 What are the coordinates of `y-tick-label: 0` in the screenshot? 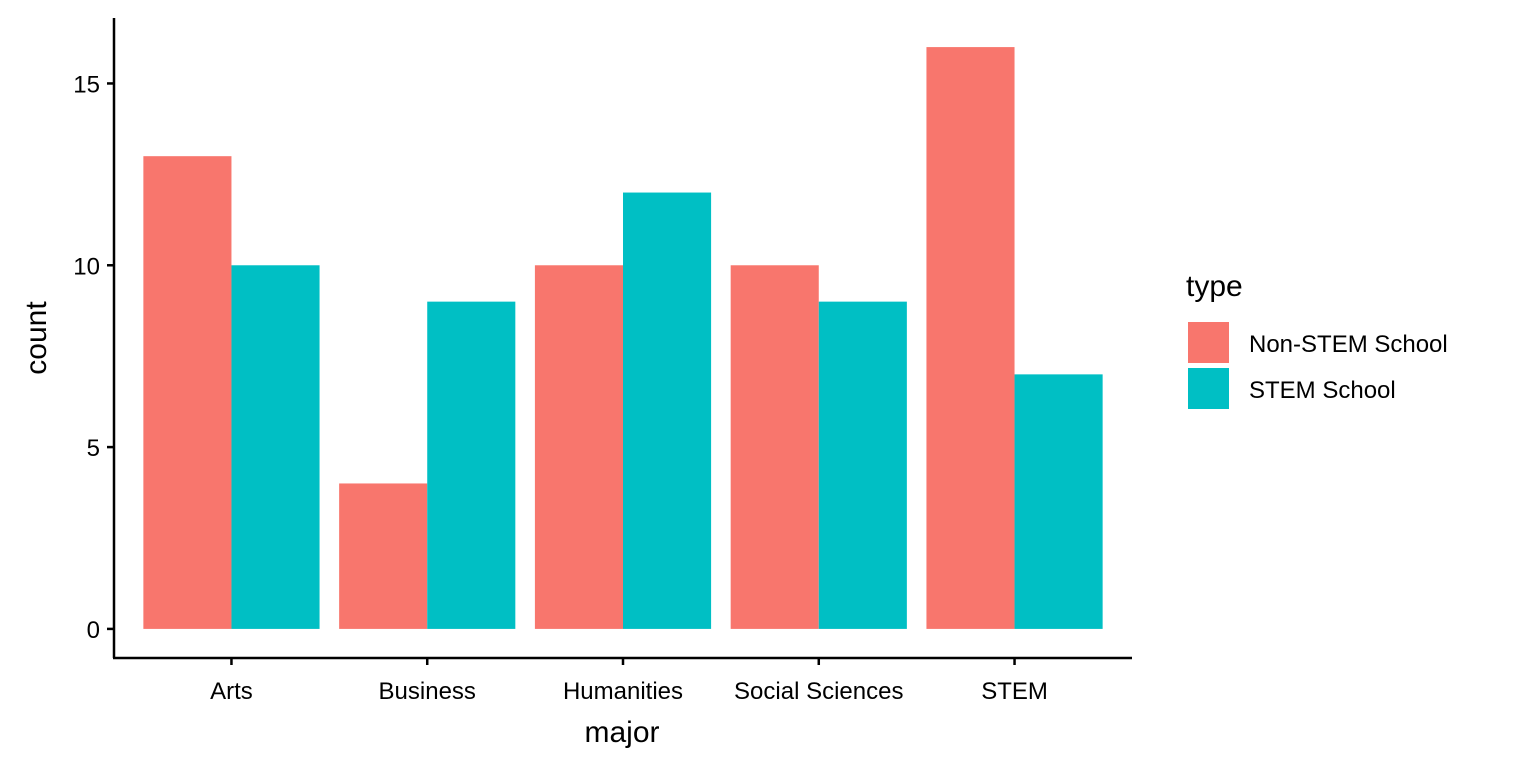 It's located at (93, 630).